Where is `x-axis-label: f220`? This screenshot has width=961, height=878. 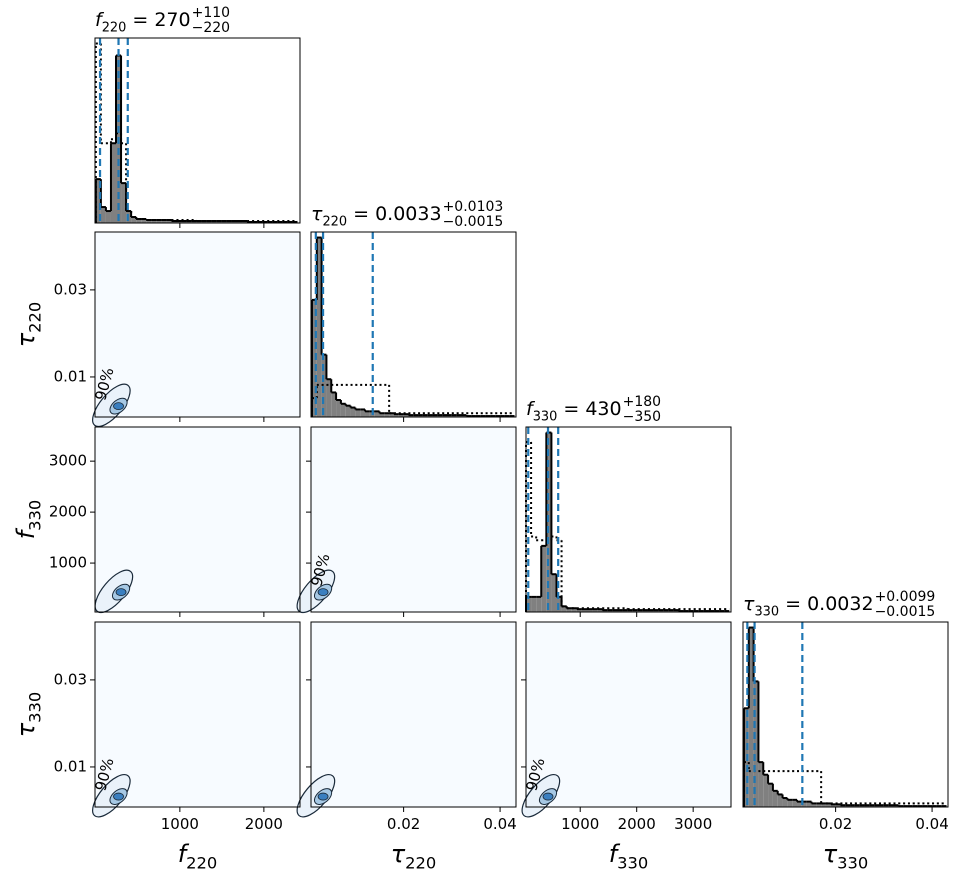 x-axis-label: f220 is located at coordinates (198, 856).